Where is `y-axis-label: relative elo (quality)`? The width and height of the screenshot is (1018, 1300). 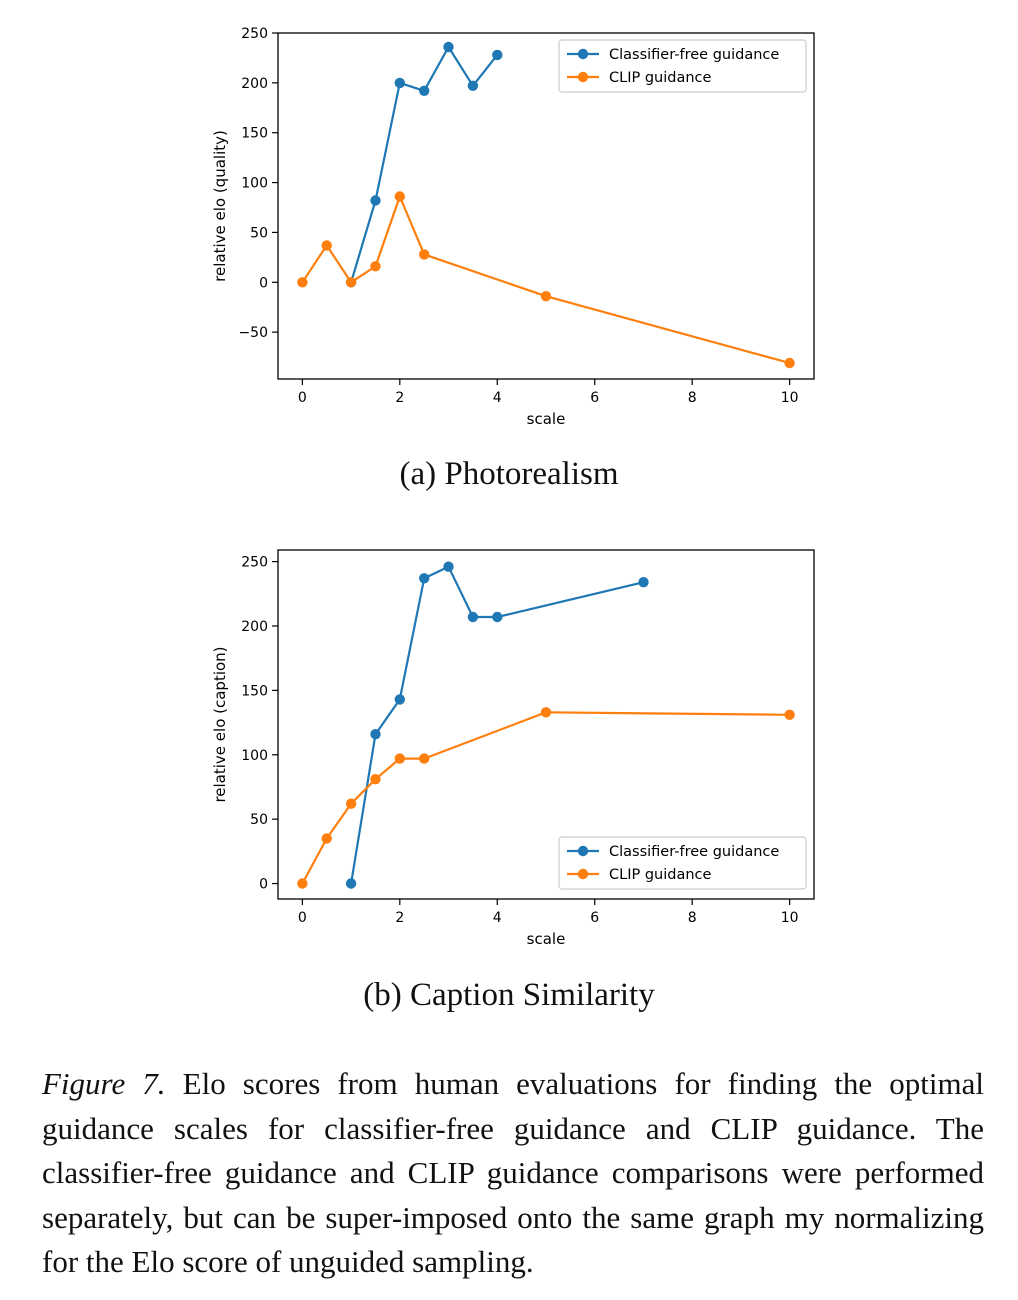
y-axis-label: relative elo (quality) is located at coordinates (220, 206).